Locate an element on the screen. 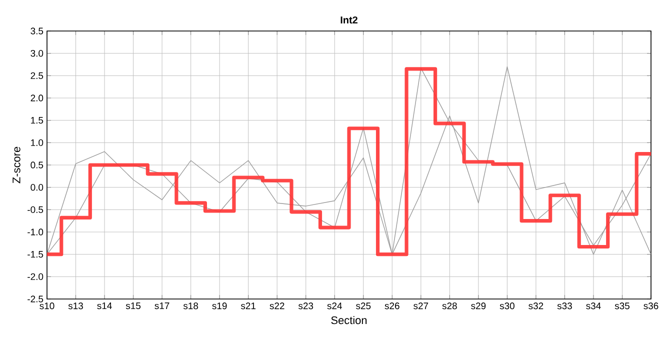  y-tick-label: 1.0 is located at coordinates (37, 142).